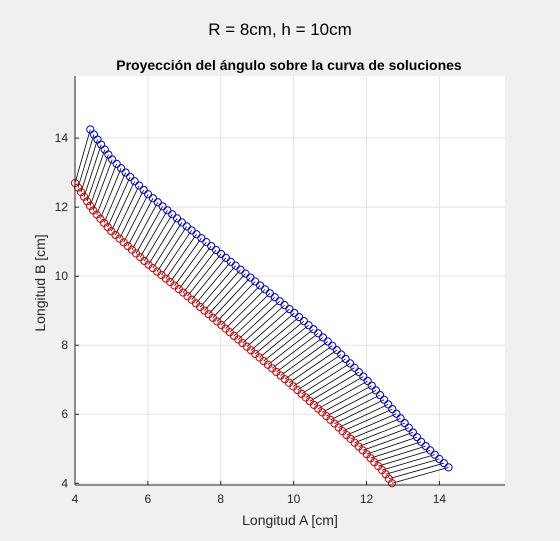  What do you see at coordinates (64, 345) in the screenshot?
I see `y-tick-label: 8` at bounding box center [64, 345].